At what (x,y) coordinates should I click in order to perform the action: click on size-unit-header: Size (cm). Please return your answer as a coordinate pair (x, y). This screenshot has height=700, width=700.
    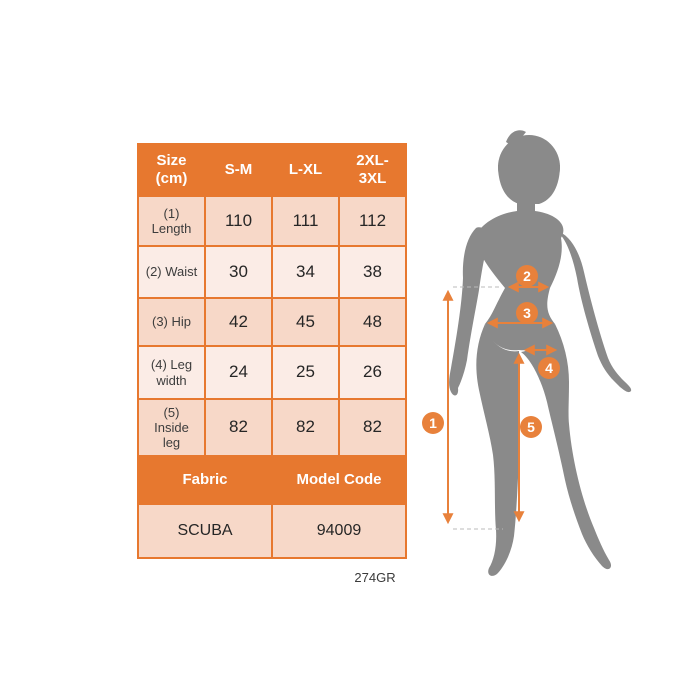
    Looking at the image, I should click on (171, 170).